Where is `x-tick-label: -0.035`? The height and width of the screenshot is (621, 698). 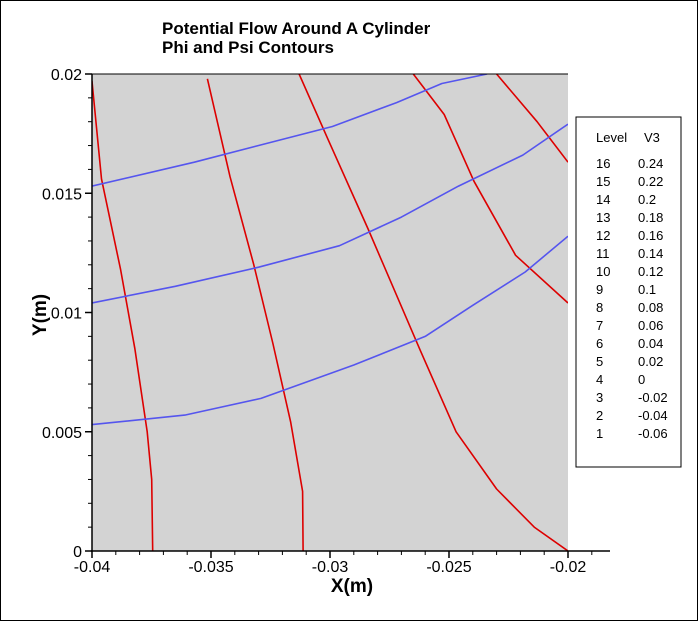
x-tick-label: -0.035 is located at coordinates (210, 567).